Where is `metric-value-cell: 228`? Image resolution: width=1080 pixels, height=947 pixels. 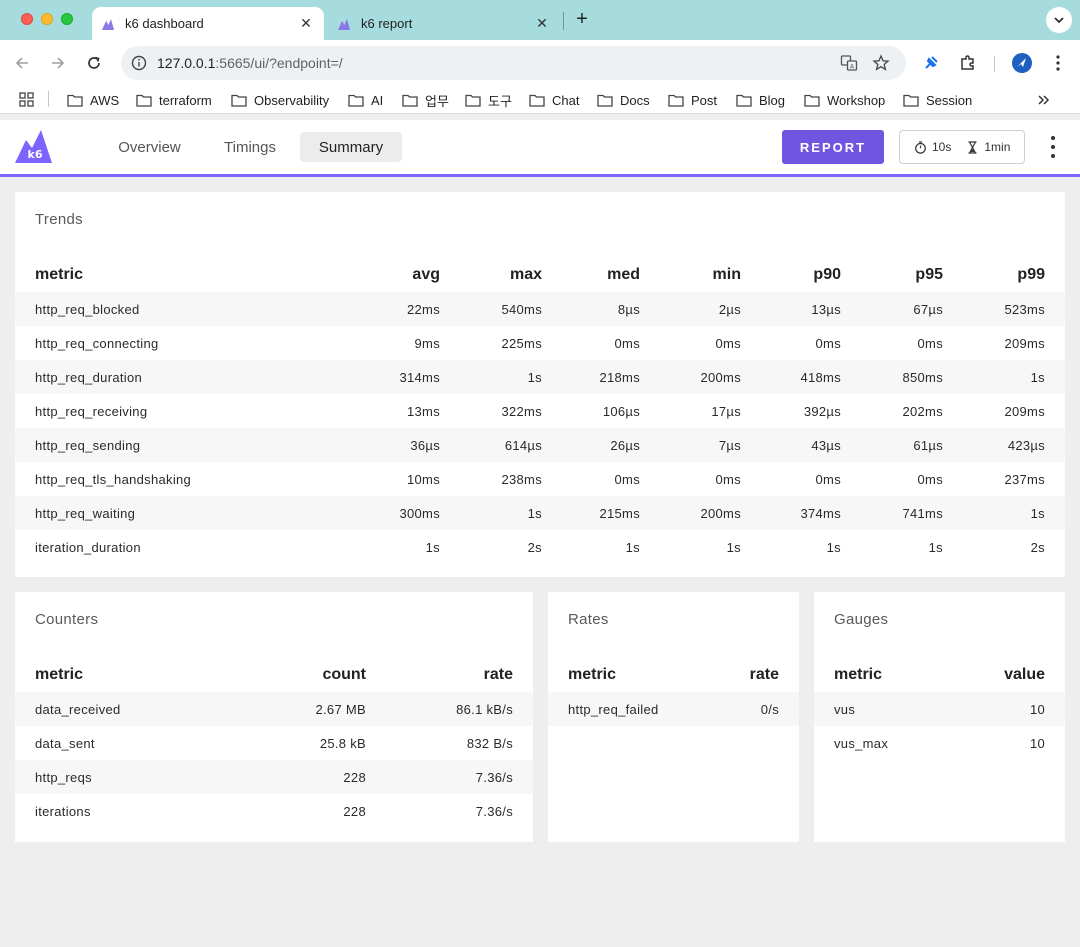 metric-value-cell: 228 is located at coordinates (354, 811).